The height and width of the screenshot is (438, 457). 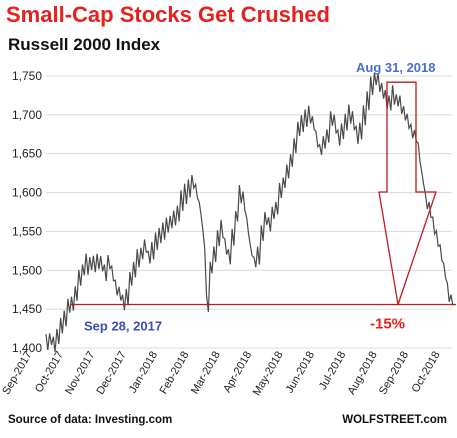 I want to click on x-tick-label: Sep-2018, so click(x=394, y=373).